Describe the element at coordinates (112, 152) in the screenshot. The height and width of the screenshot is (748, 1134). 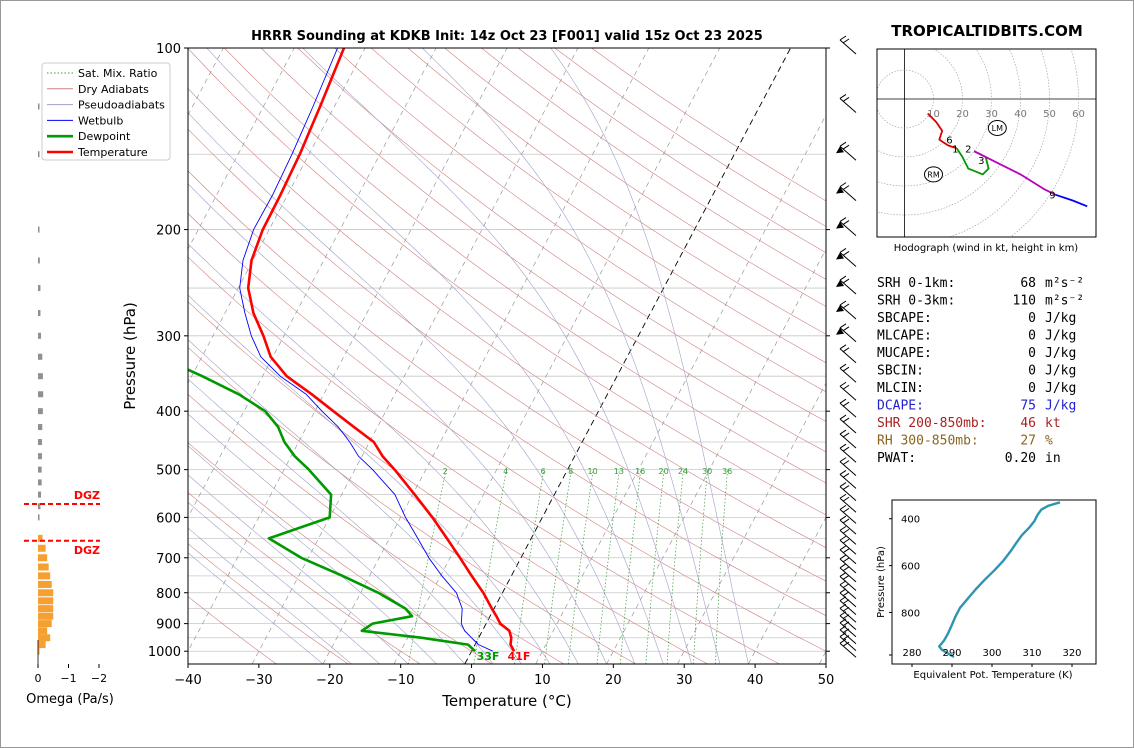
I see `legend-entry: Temperature` at that location.